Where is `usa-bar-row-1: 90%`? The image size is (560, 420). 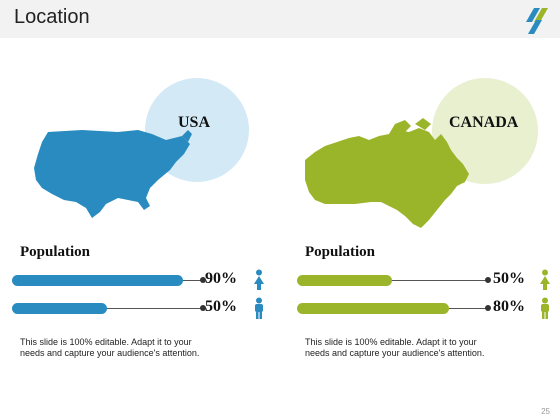
usa-bar-row-1: 90% is located at coordinates (135, 281).